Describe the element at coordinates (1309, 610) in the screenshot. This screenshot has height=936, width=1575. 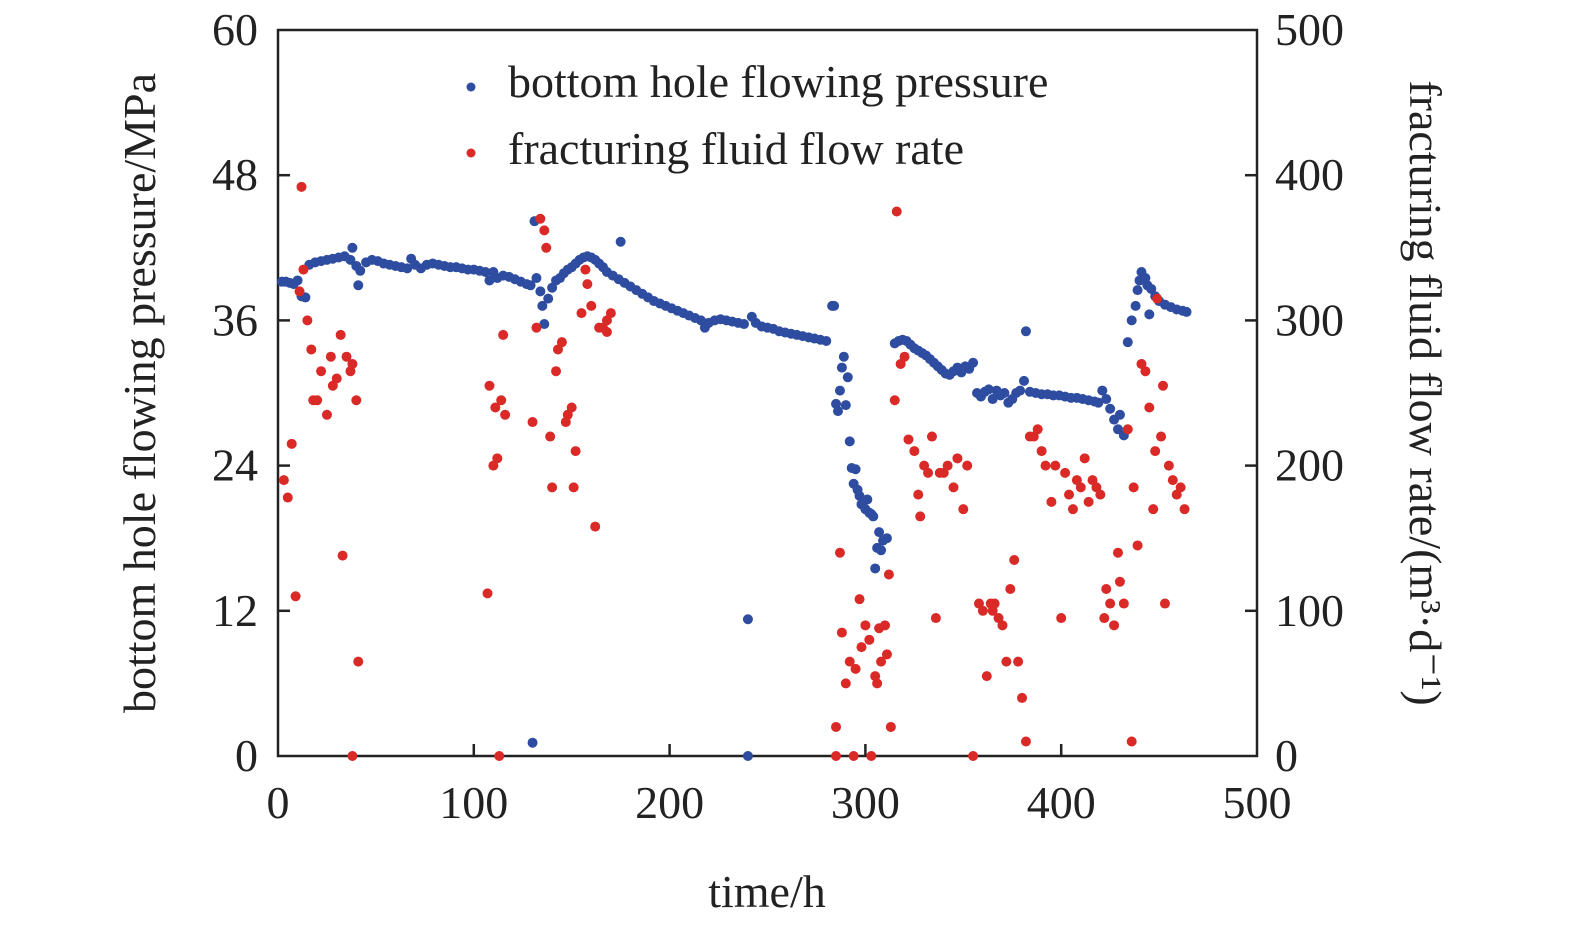
I see `y-right-tick-label: 100` at that location.